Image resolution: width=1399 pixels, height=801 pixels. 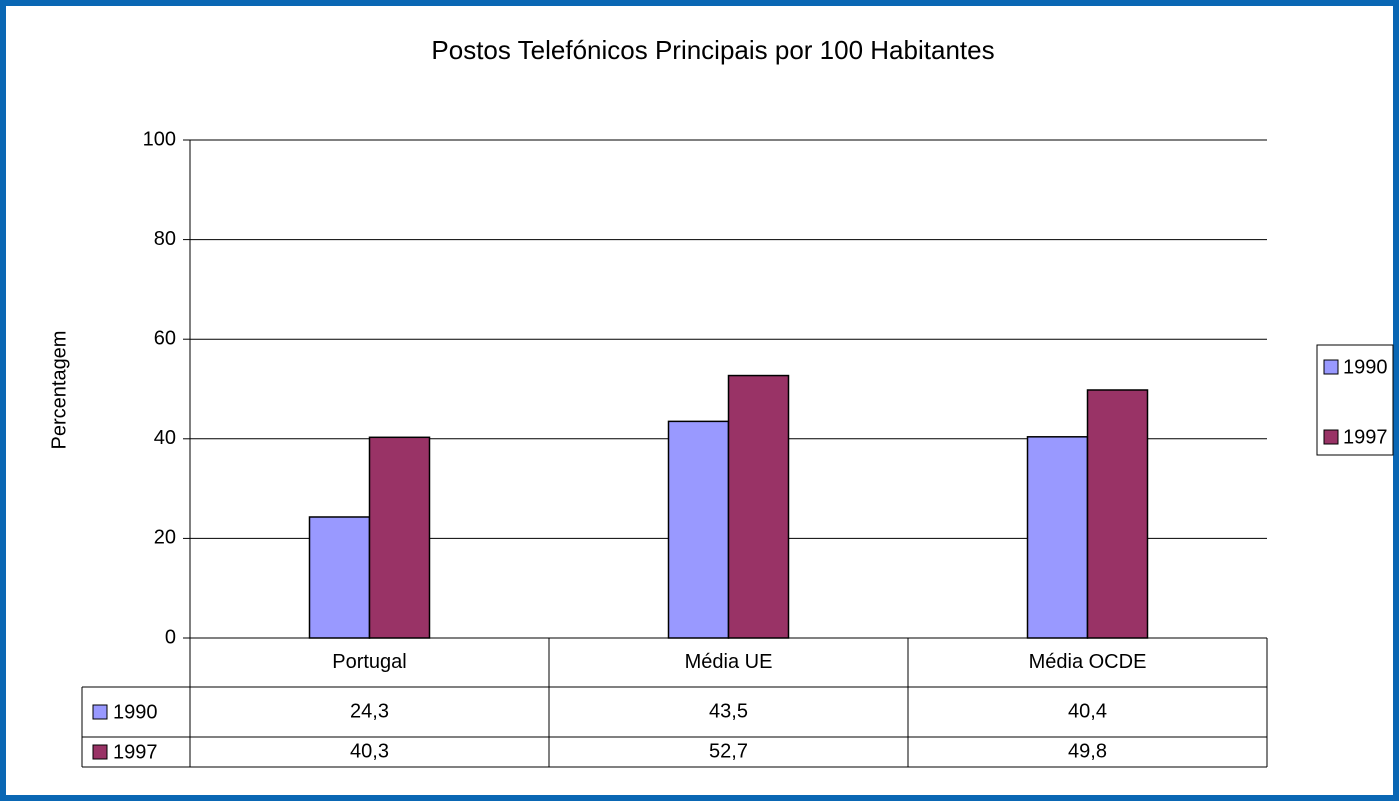 What do you see at coordinates (165, 538) in the screenshot?
I see `y-tick-label: 20` at bounding box center [165, 538].